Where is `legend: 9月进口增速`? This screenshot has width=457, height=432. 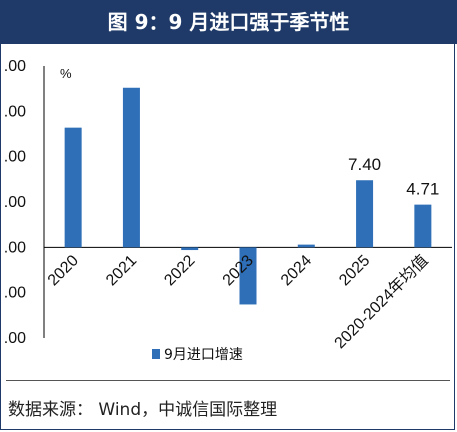 legend: 9月进口增速 is located at coordinates (197, 355).